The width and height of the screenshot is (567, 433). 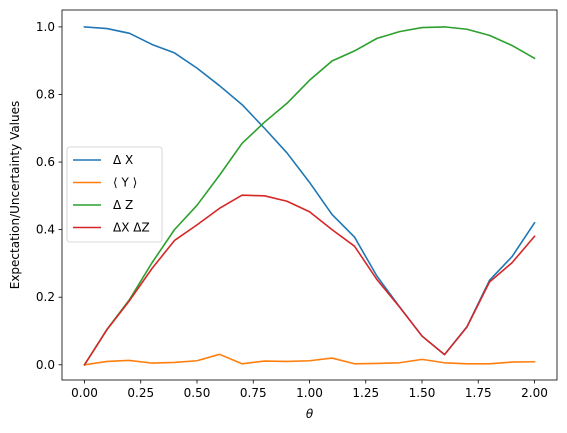 I want to click on legend-box, so click(x=114, y=194).